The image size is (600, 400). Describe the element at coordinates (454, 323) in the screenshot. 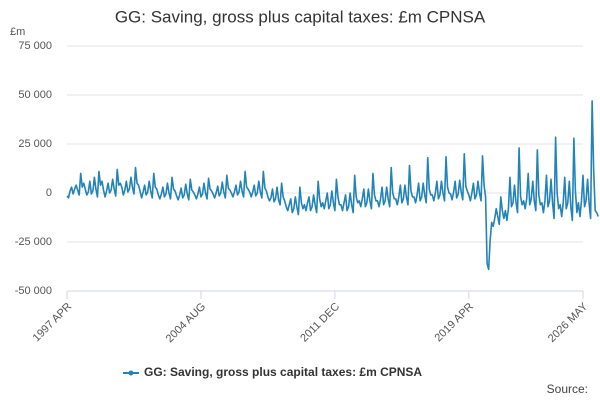

I see `x-tick-label: 2019 APR` at that location.